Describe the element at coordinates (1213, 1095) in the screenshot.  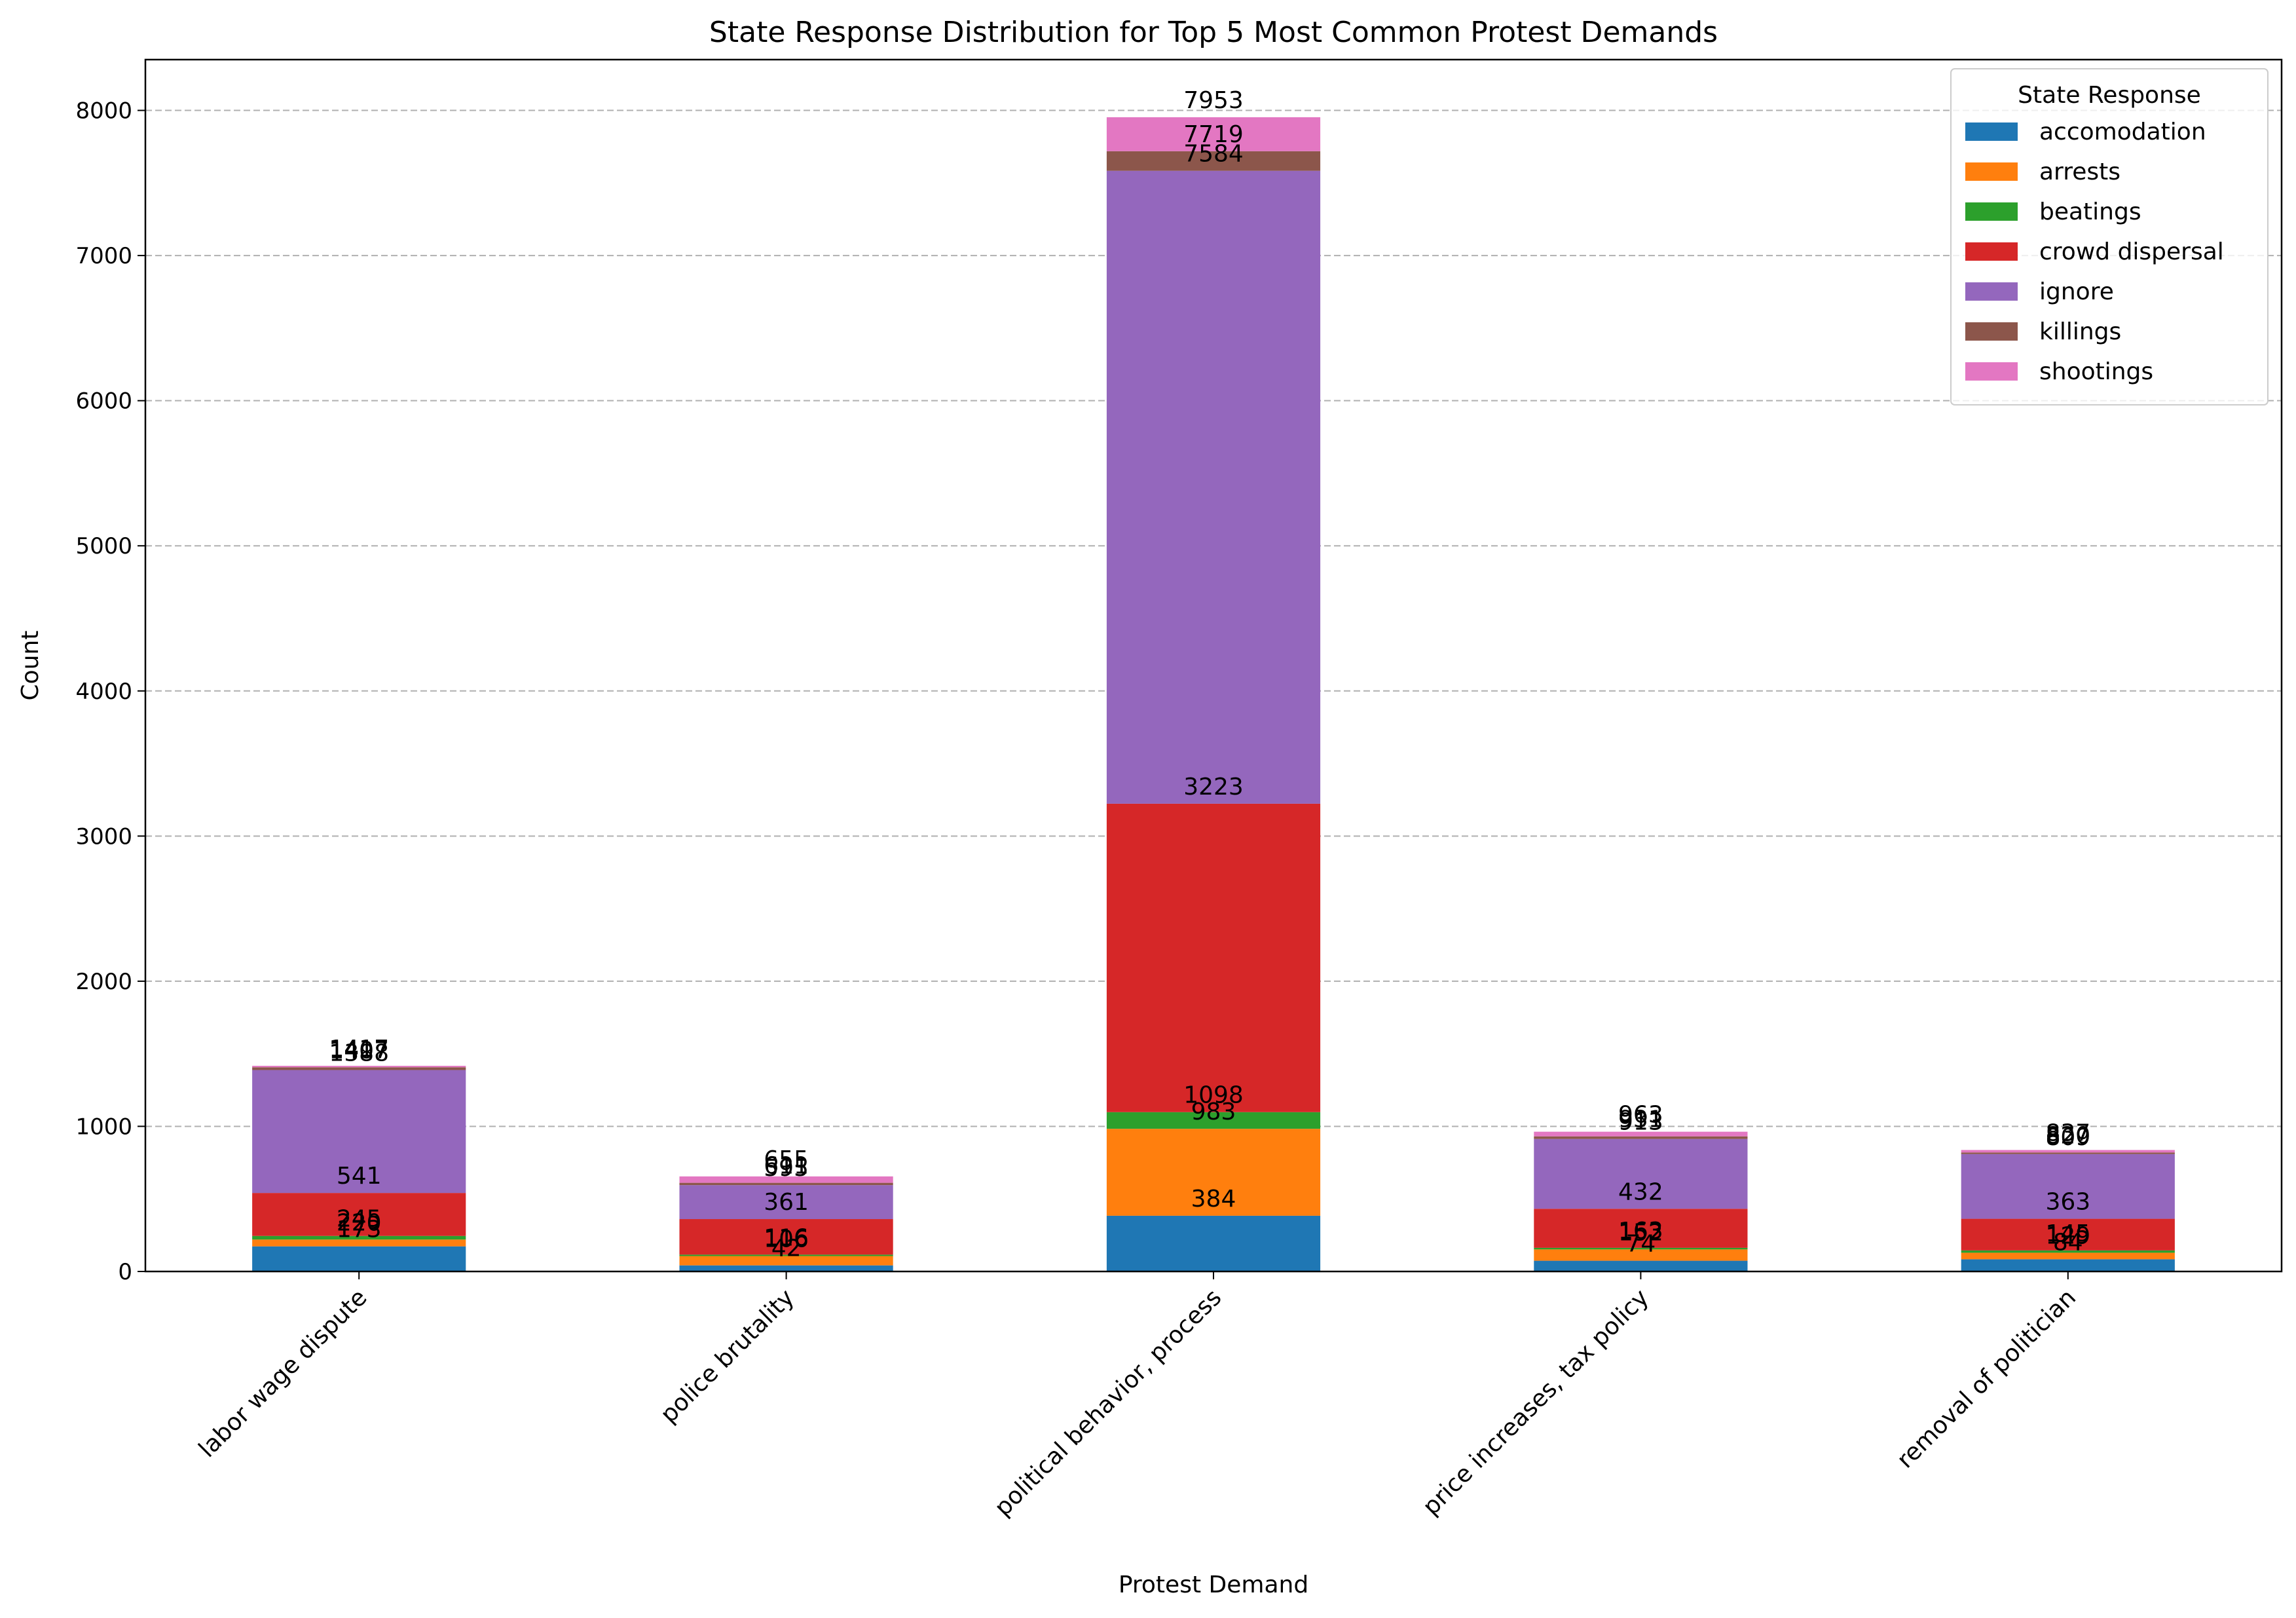
I see `data-label: 1098` at that location.